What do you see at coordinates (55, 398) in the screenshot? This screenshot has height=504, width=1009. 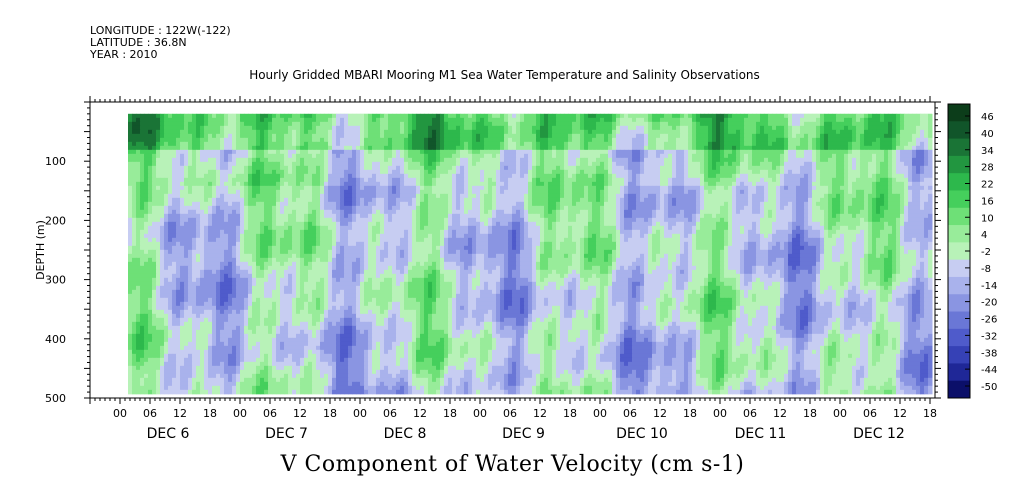 I see `y-tick-label: 500` at bounding box center [55, 398].